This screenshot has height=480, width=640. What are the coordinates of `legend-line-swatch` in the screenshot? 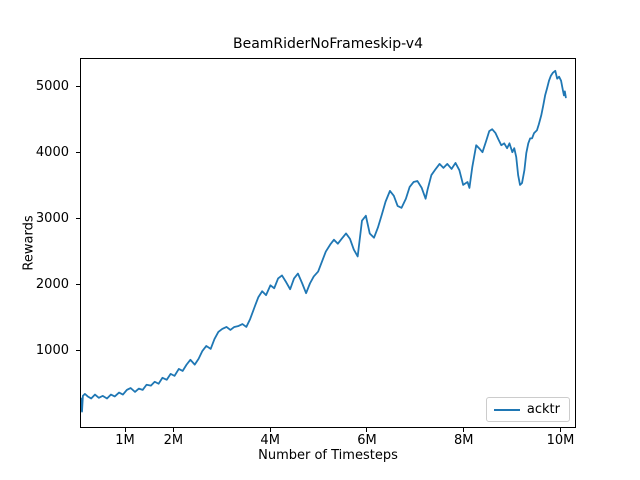 It's located at (506, 409).